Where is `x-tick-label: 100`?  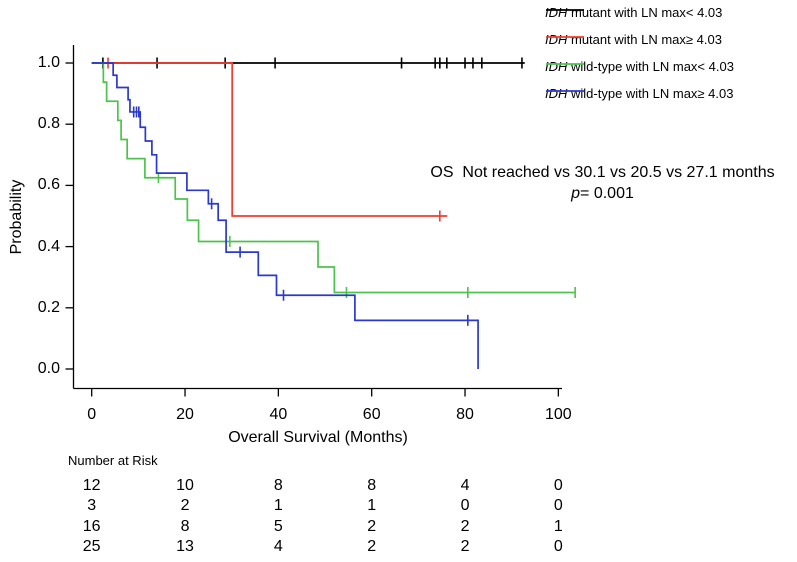 x-tick-label: 100 is located at coordinates (558, 414).